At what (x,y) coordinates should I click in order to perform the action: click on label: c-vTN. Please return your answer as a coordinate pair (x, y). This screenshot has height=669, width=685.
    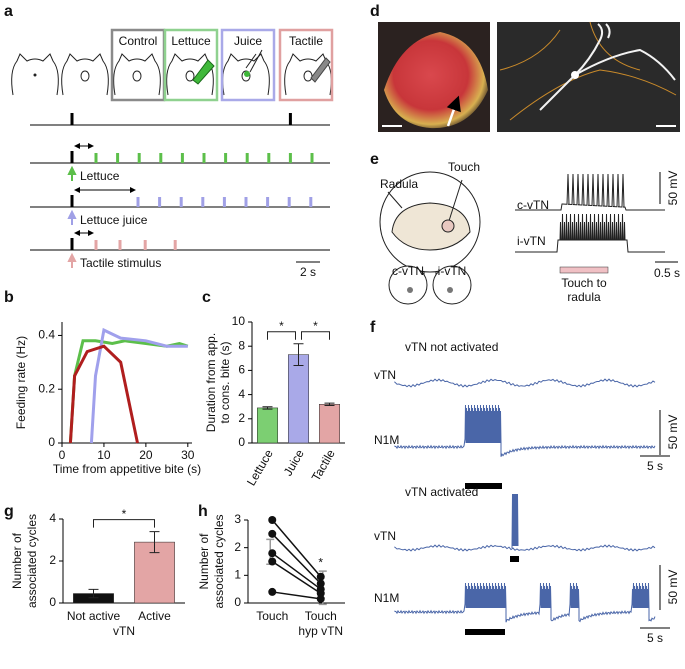
    Looking at the image, I should click on (408, 271).